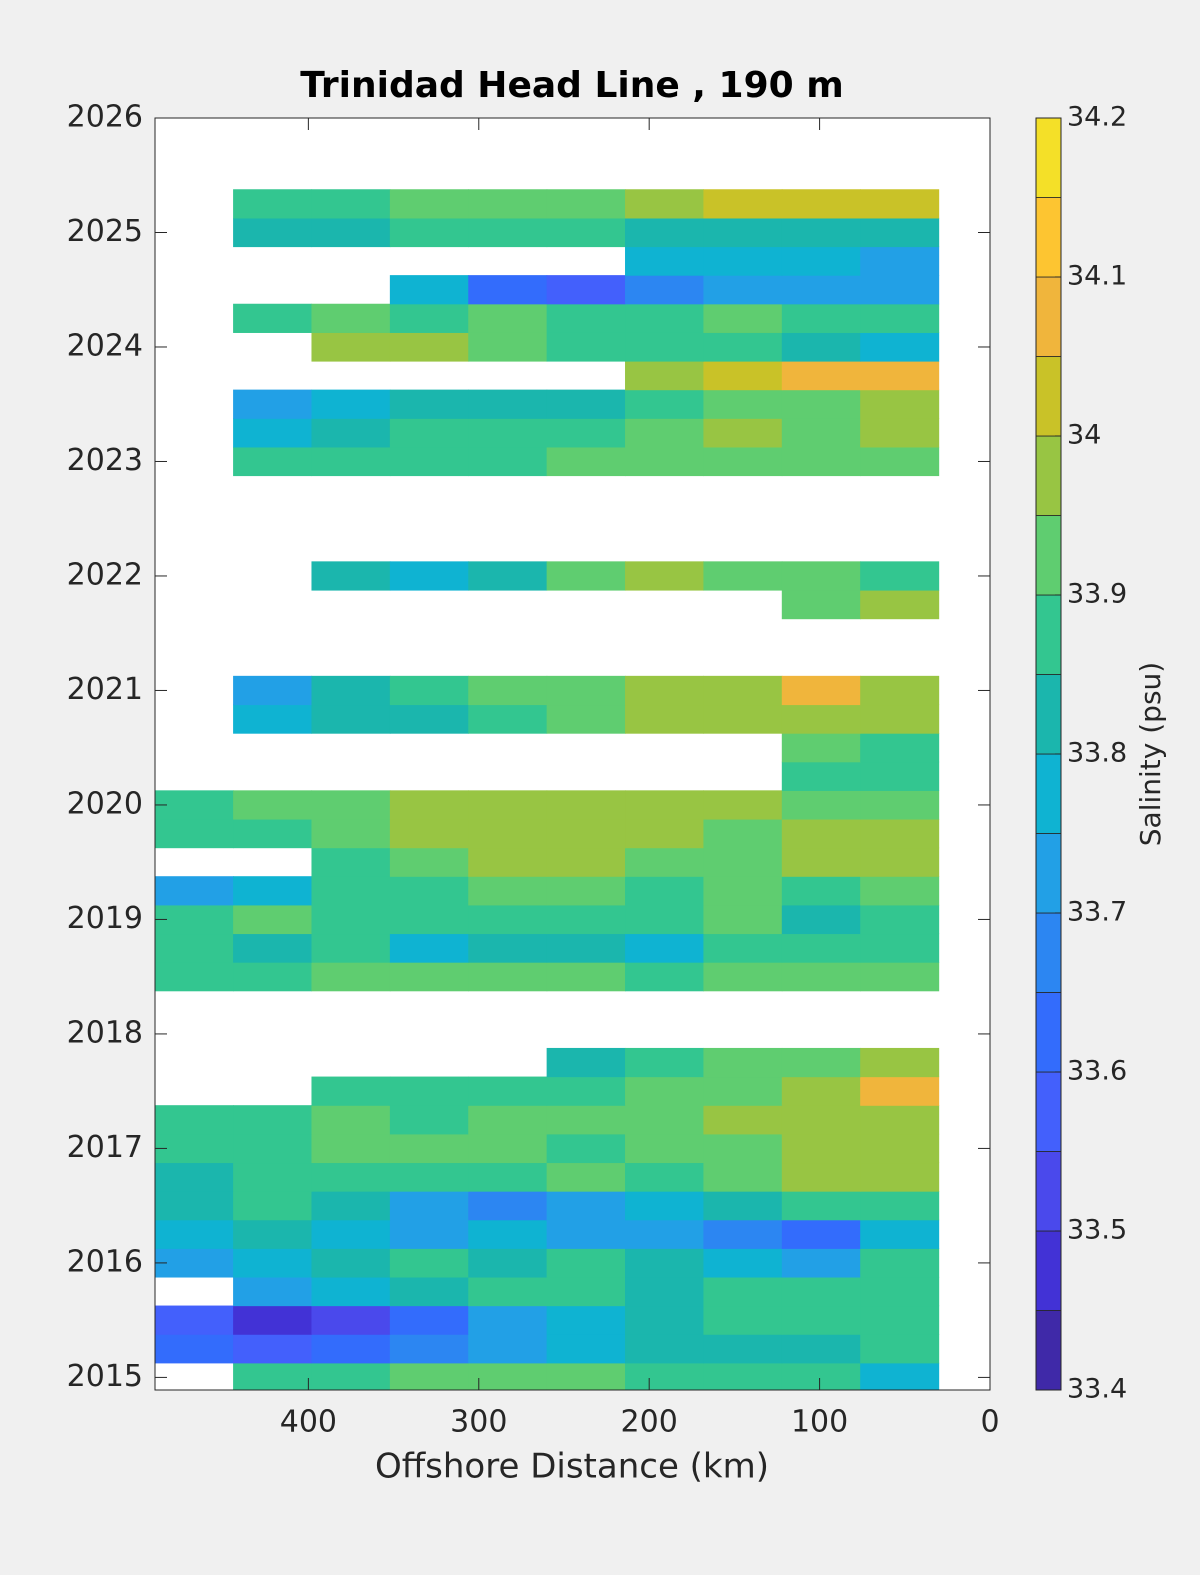  I want to click on colorbar-tick-label: 34.2, so click(1097, 117).